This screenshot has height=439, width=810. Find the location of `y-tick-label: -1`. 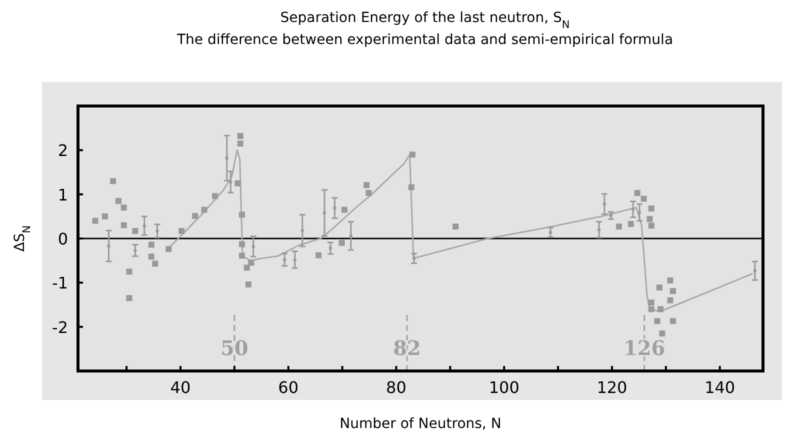

y-tick-label: -1 is located at coordinates (60, 283).